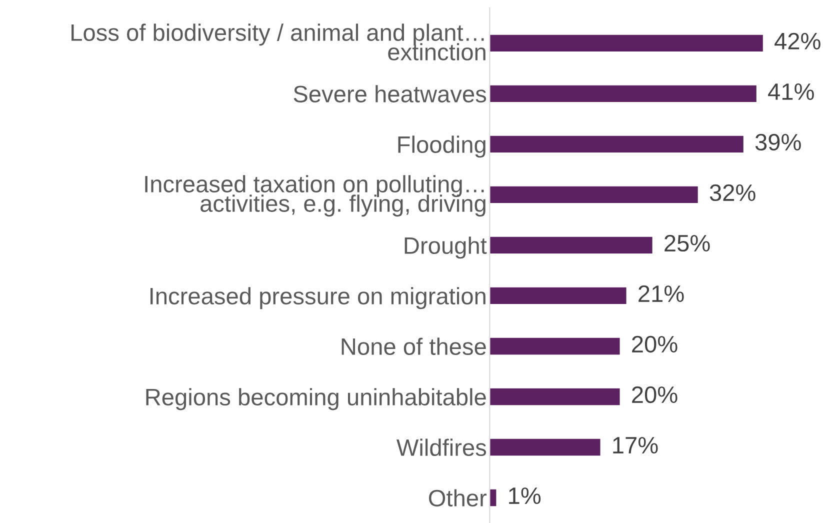 The height and width of the screenshot is (523, 823). I want to click on y-tick-label: Other, so click(457, 498).